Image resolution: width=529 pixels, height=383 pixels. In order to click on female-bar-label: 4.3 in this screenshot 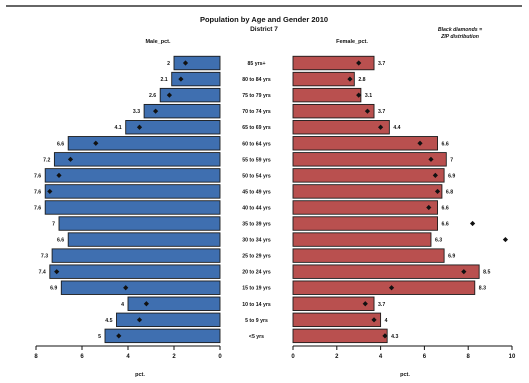, I will do `click(394, 337)`.